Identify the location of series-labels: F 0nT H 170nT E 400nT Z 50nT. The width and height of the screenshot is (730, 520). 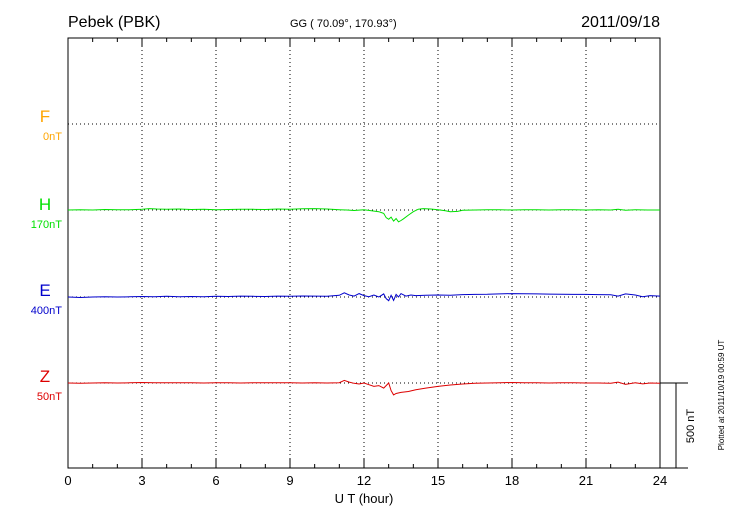
(46, 255).